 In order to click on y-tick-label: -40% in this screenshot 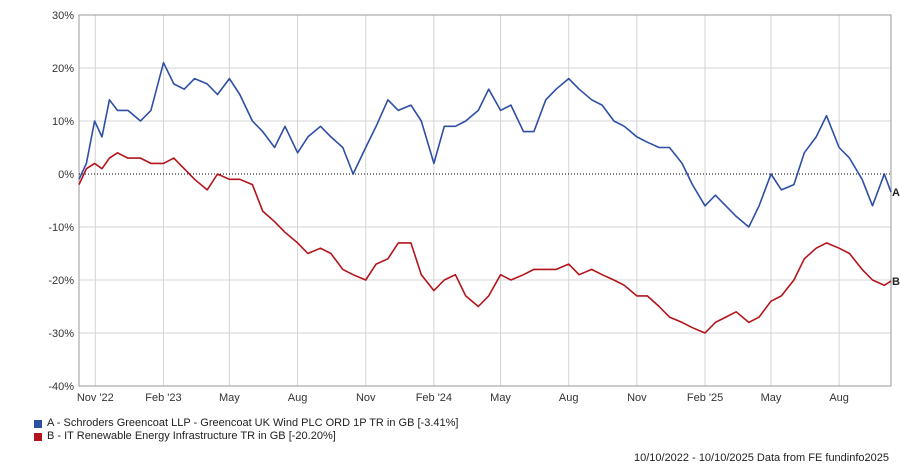, I will do `click(61, 387)`.